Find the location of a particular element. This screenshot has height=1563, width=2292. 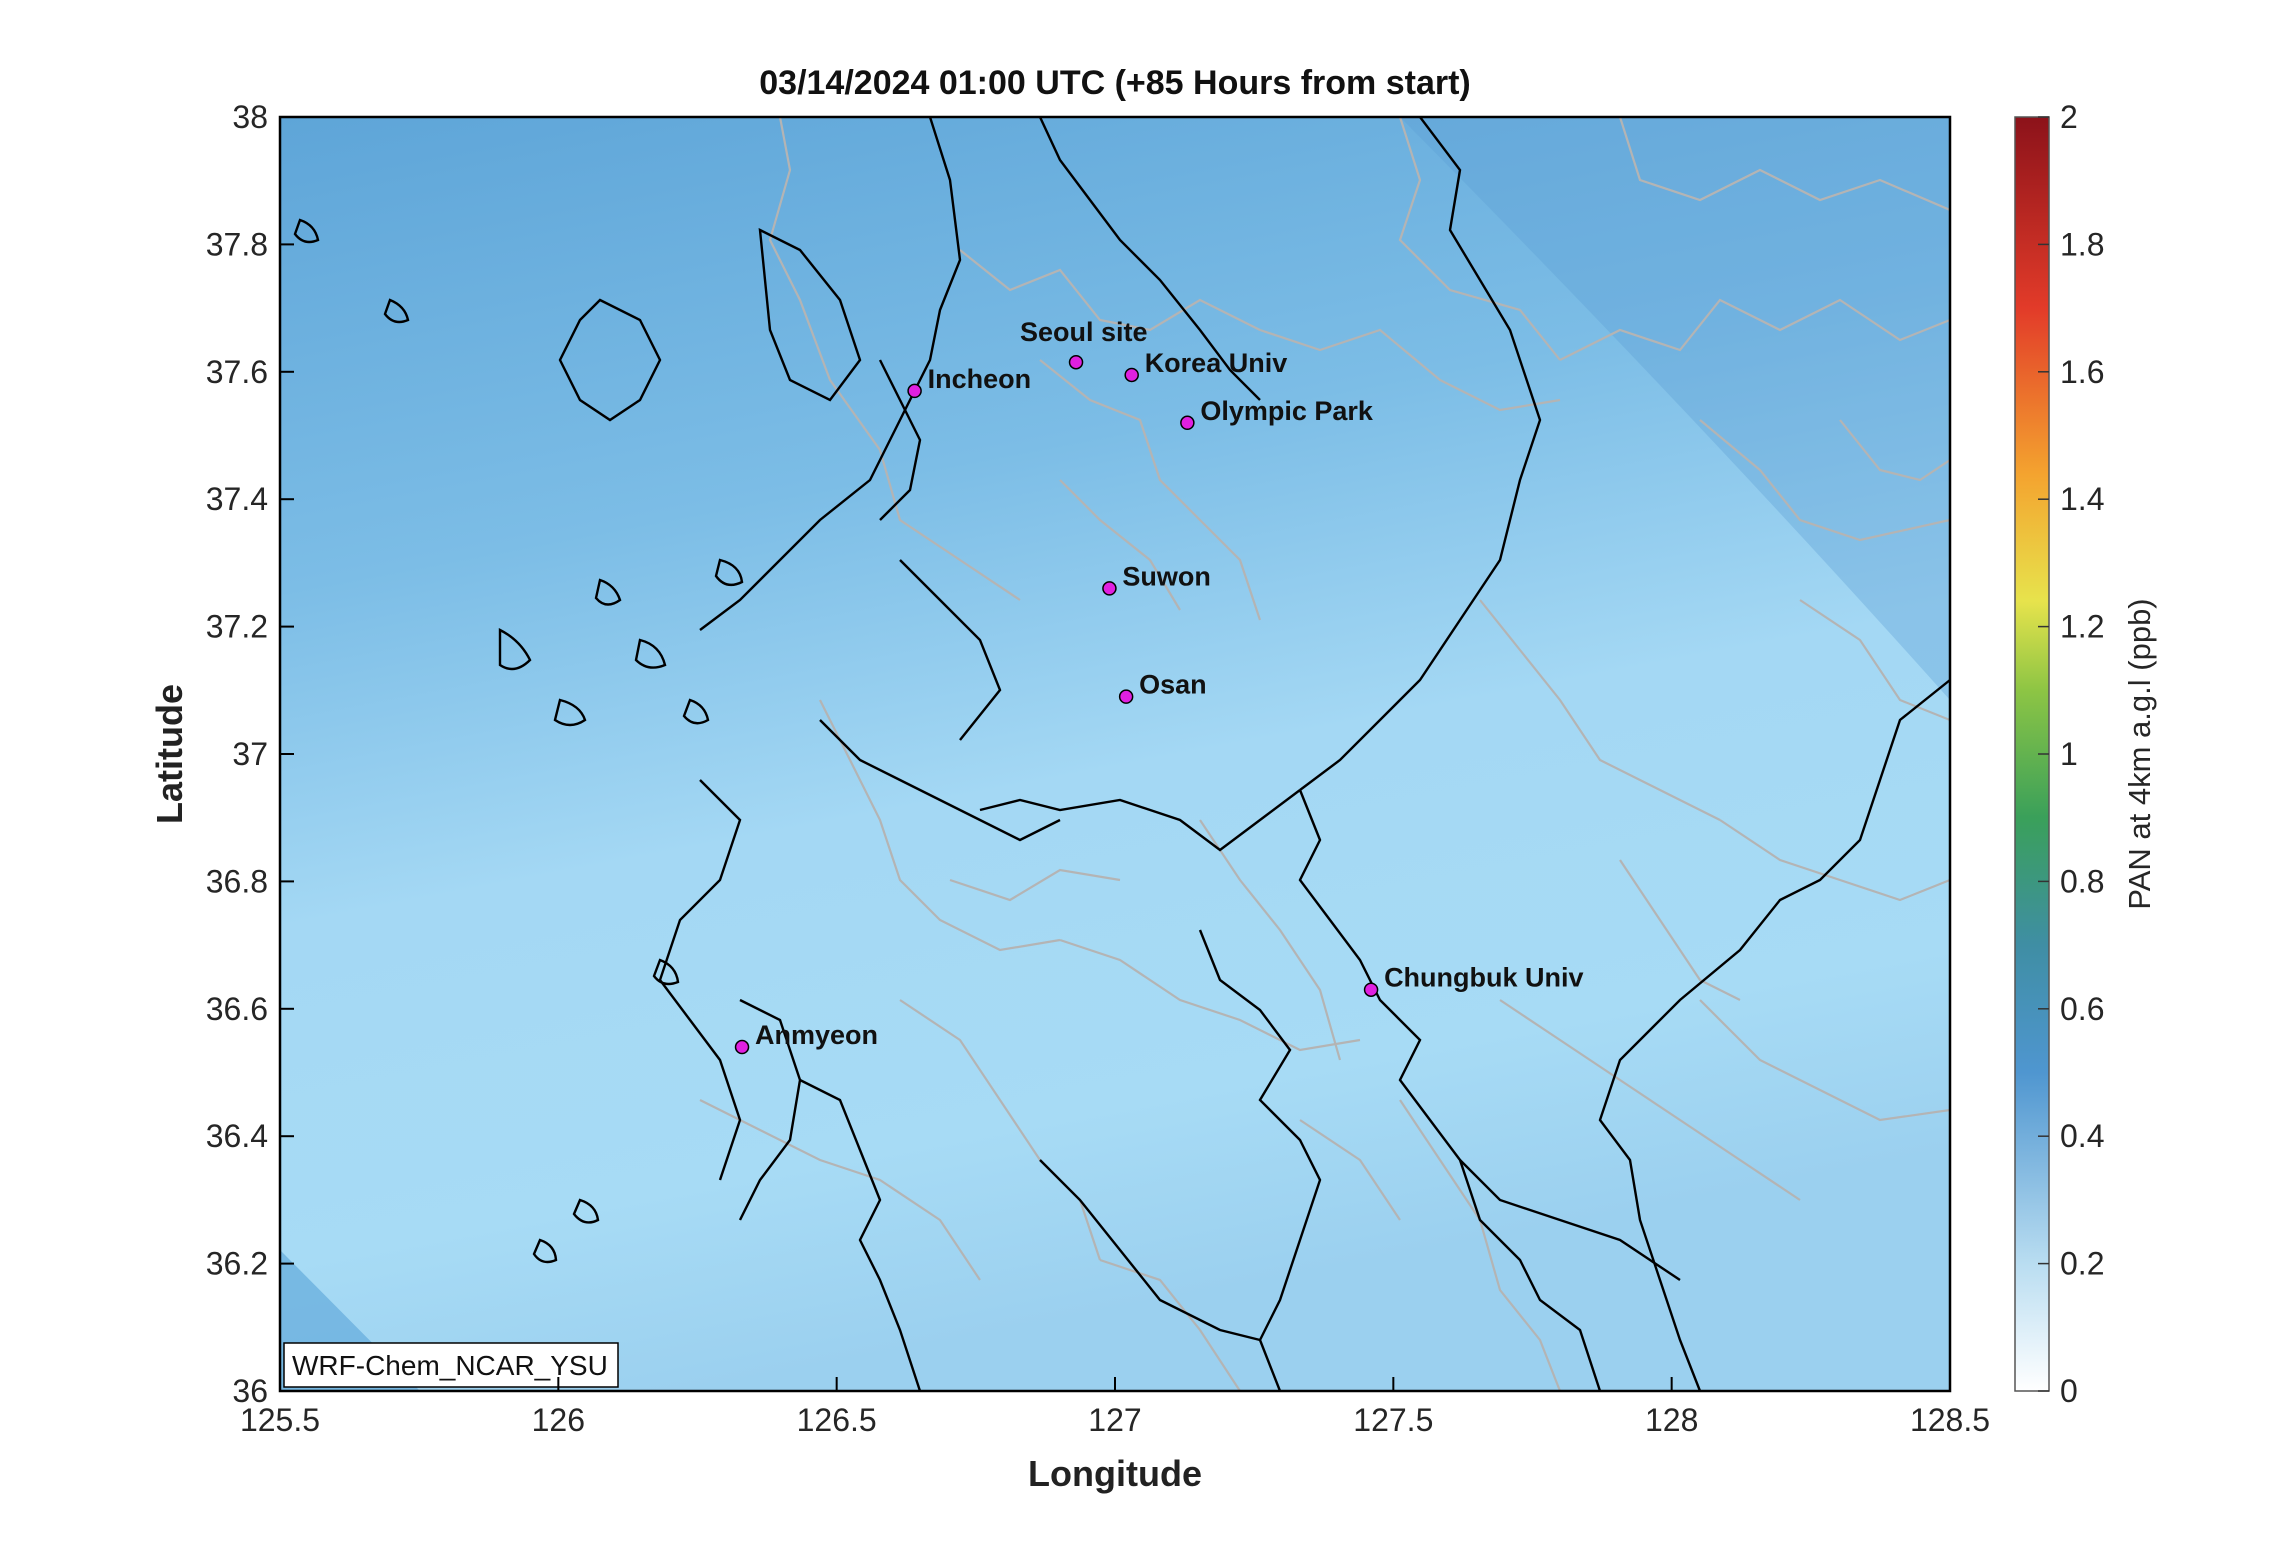

chungbuk-east-boundary is located at coordinates (1774, 1035).